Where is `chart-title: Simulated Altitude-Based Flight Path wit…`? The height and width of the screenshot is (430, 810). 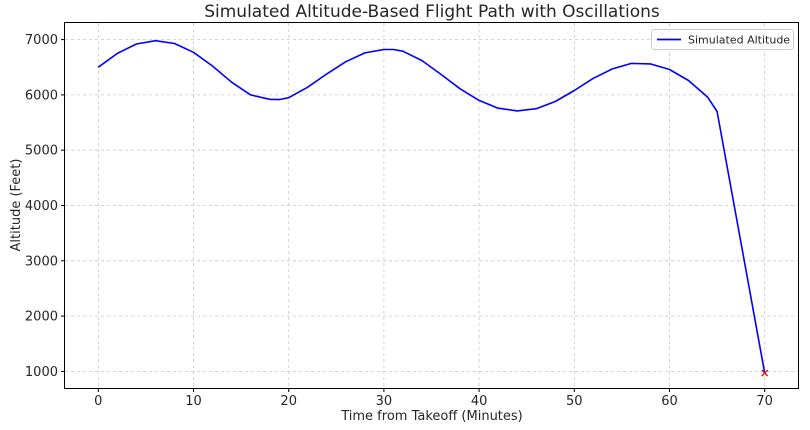
chart-title: Simulated Altitude-Based Flight Path wit… is located at coordinates (432, 12).